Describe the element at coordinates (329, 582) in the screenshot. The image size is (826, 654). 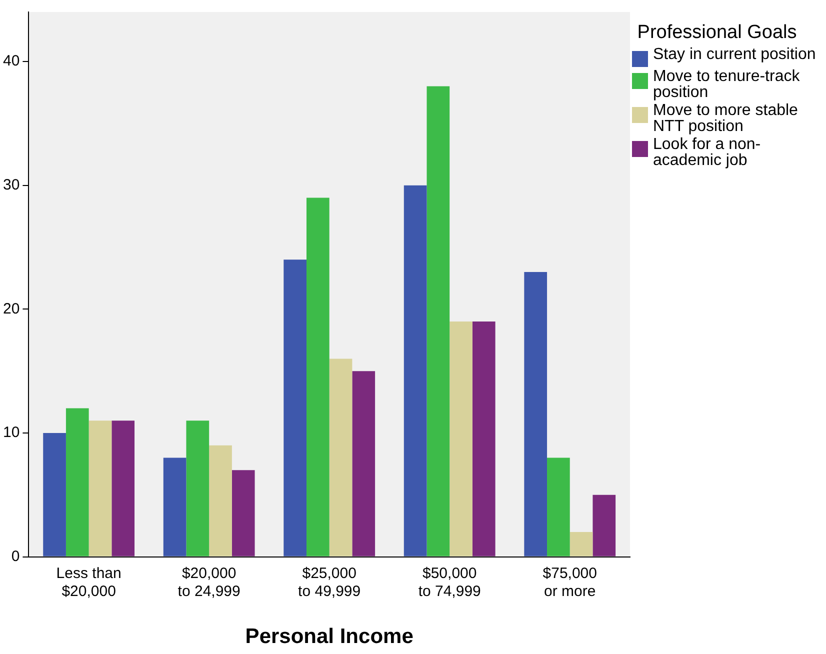
I see `x-tick-label: $25,000 to 49,999` at that location.